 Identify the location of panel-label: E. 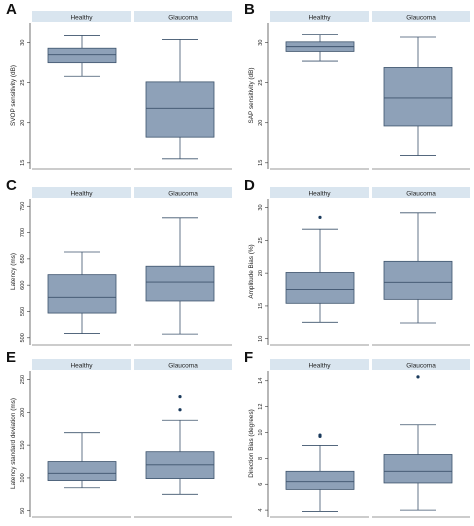
(11, 357).